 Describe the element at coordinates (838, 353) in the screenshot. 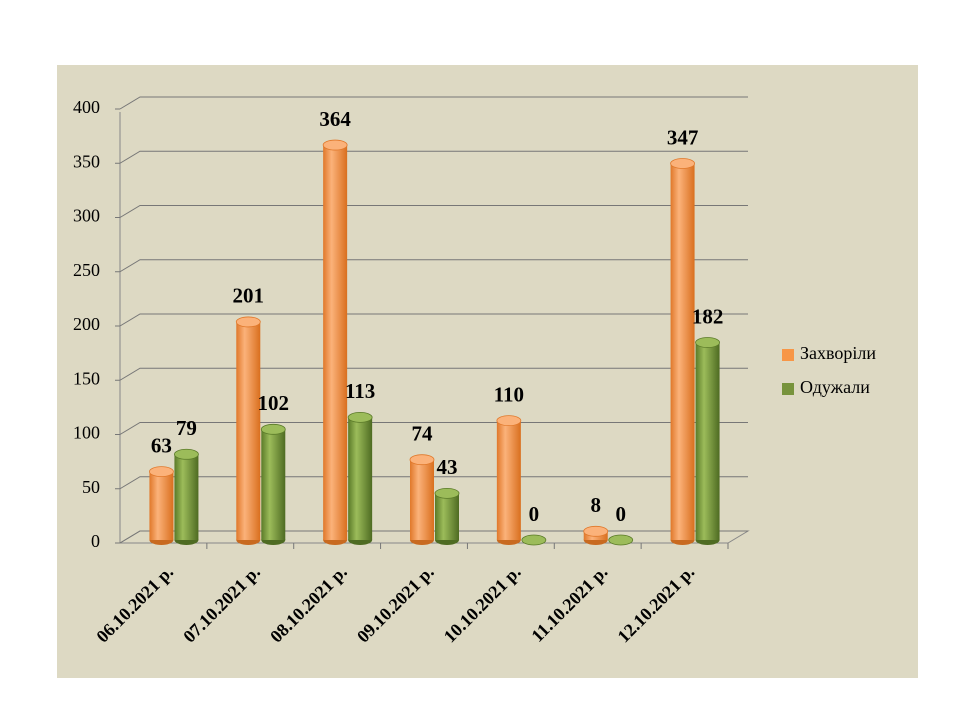

I see `legend-label: Захворіли` at that location.